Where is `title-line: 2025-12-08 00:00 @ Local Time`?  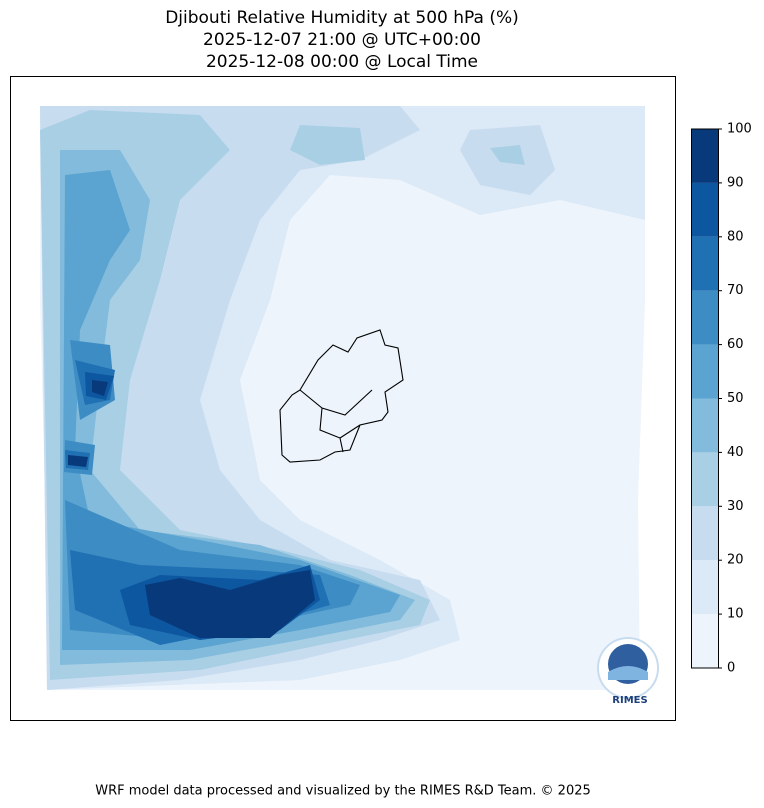 title-line: 2025-12-08 00:00 @ Local Time is located at coordinates (342, 62).